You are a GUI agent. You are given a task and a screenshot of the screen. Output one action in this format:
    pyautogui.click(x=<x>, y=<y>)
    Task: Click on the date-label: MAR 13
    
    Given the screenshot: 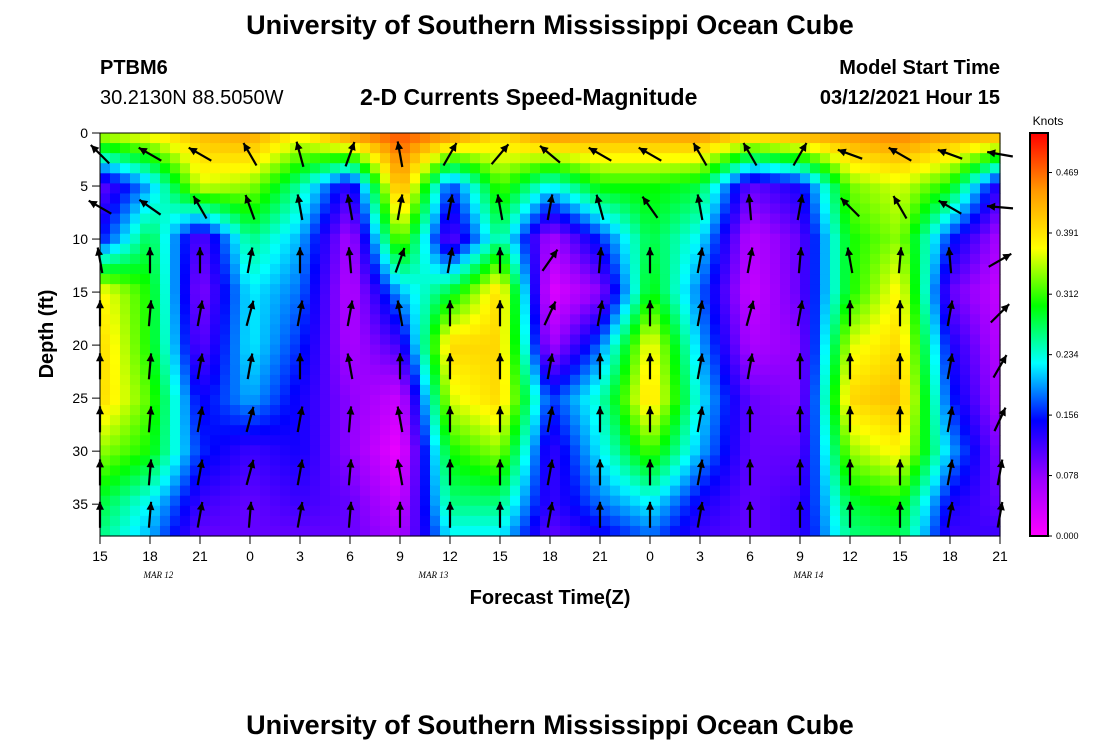 What is the action you would take?
    pyautogui.click(x=432, y=575)
    